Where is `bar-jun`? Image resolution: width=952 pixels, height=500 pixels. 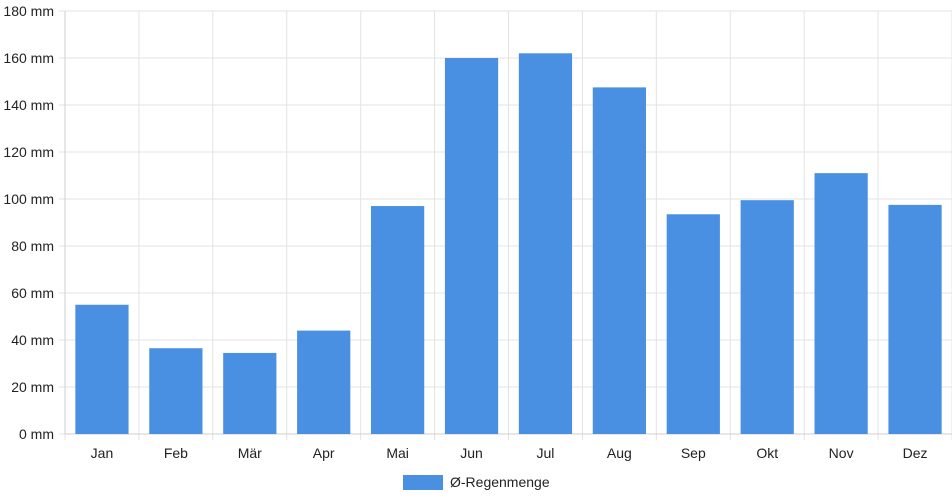
bar-jun is located at coordinates (471, 246).